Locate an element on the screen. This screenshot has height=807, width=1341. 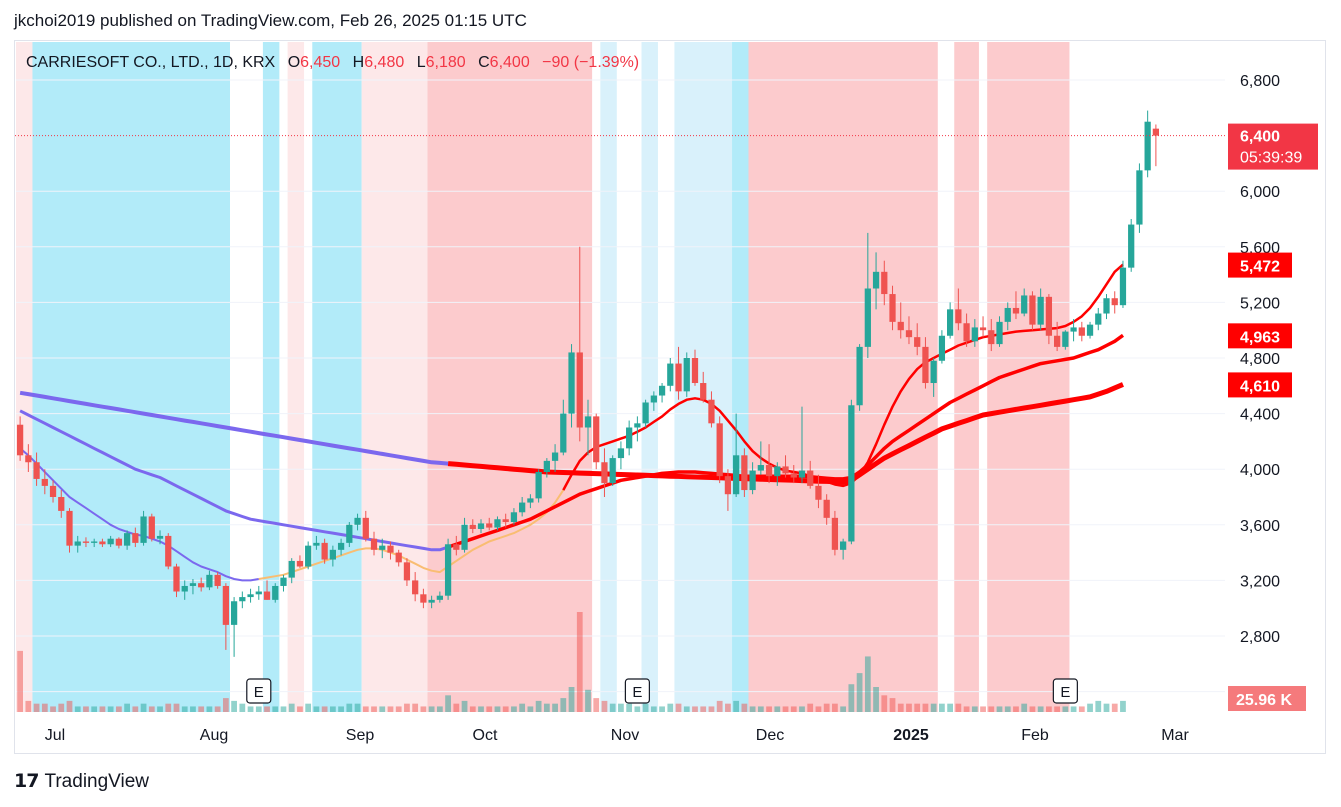
legend-high-label: H is located at coordinates (358, 62).